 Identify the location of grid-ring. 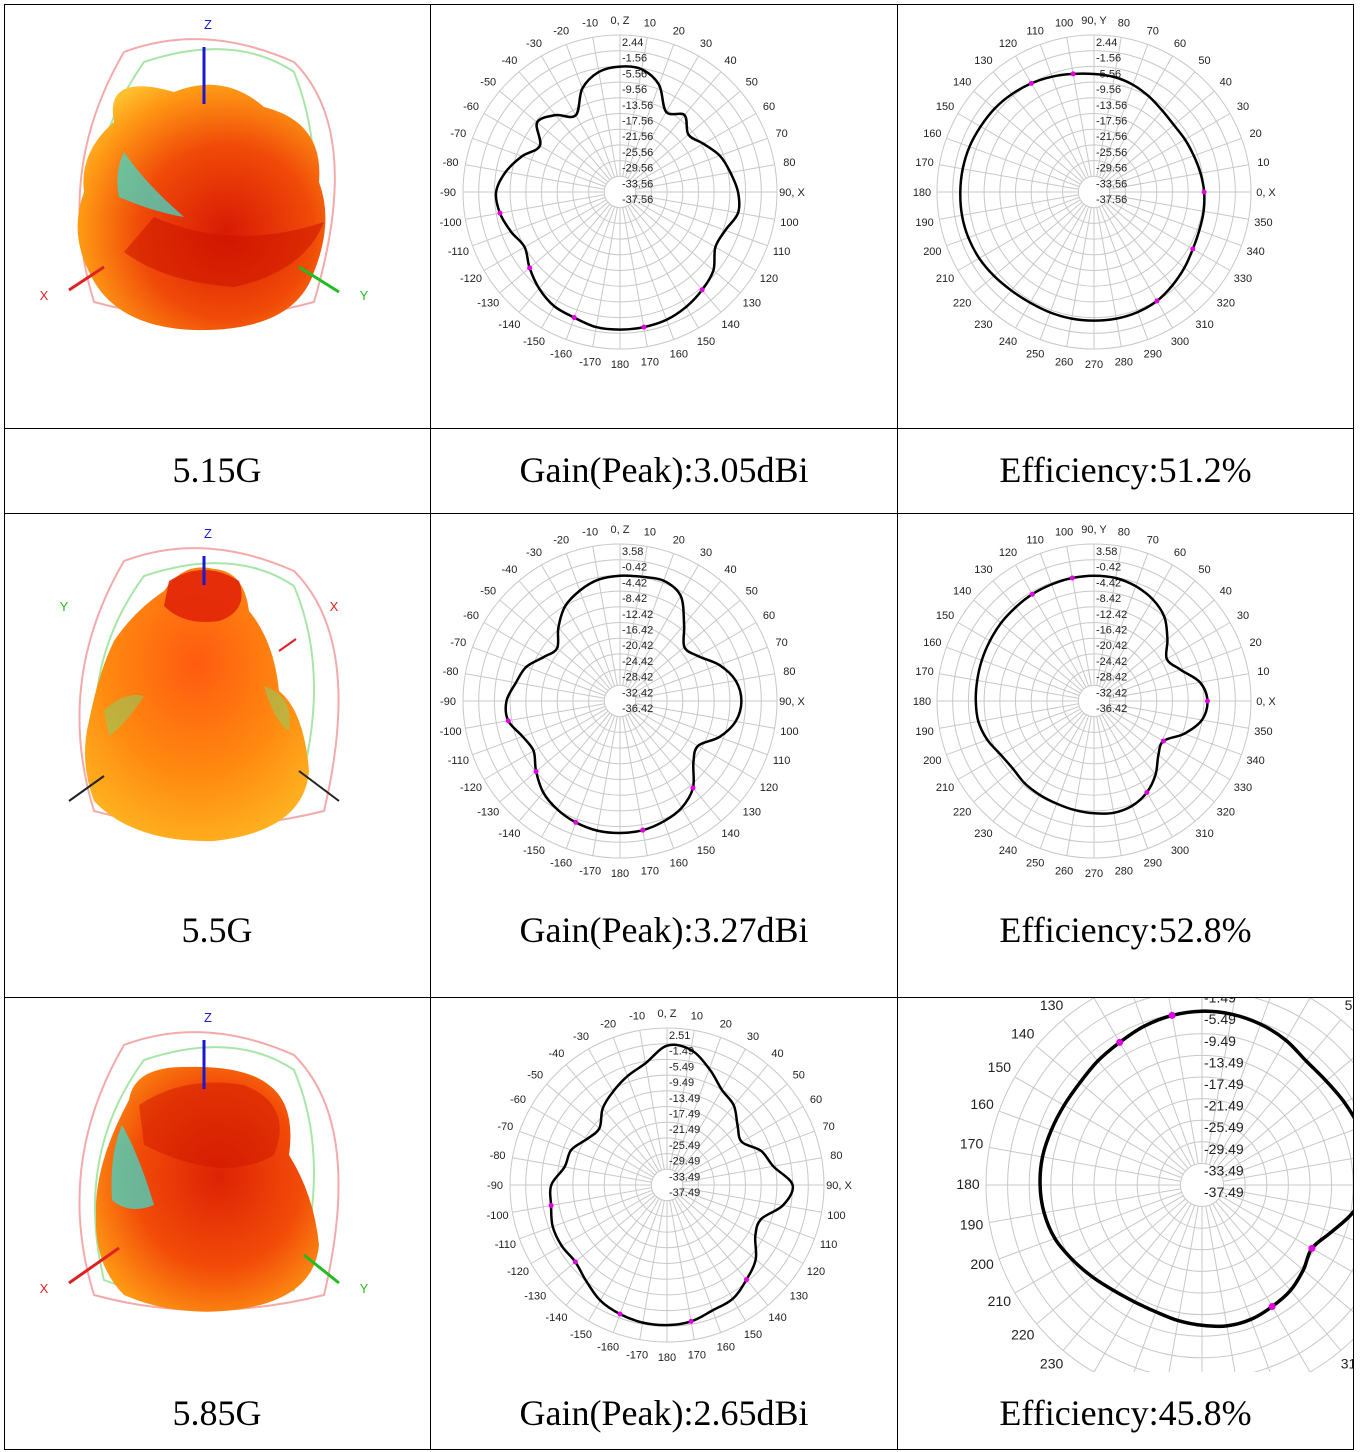
(1202, 1185).